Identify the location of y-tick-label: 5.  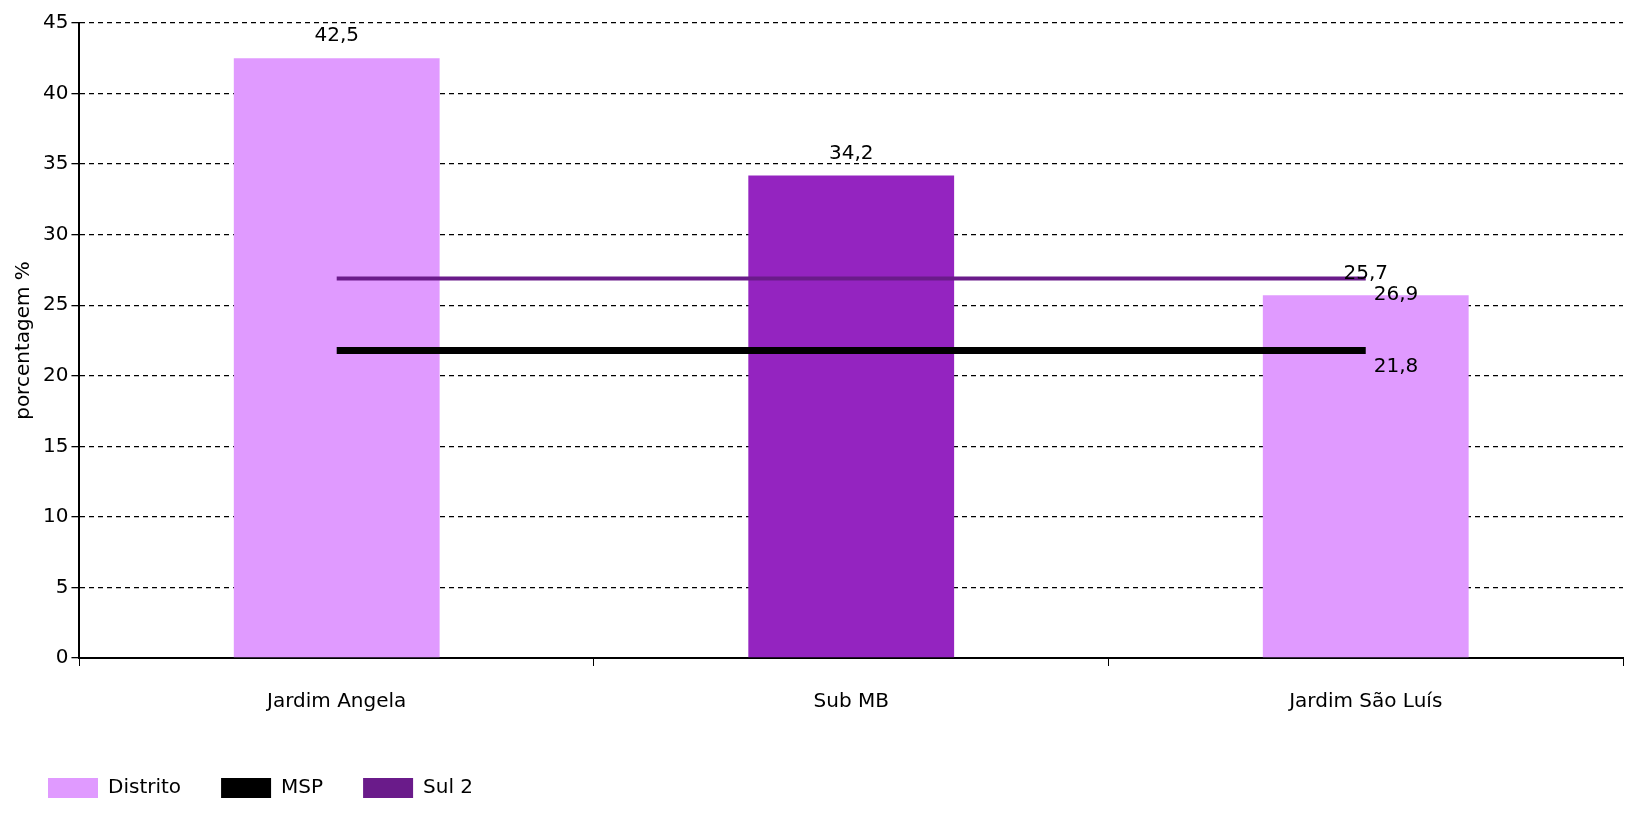
(62, 585).